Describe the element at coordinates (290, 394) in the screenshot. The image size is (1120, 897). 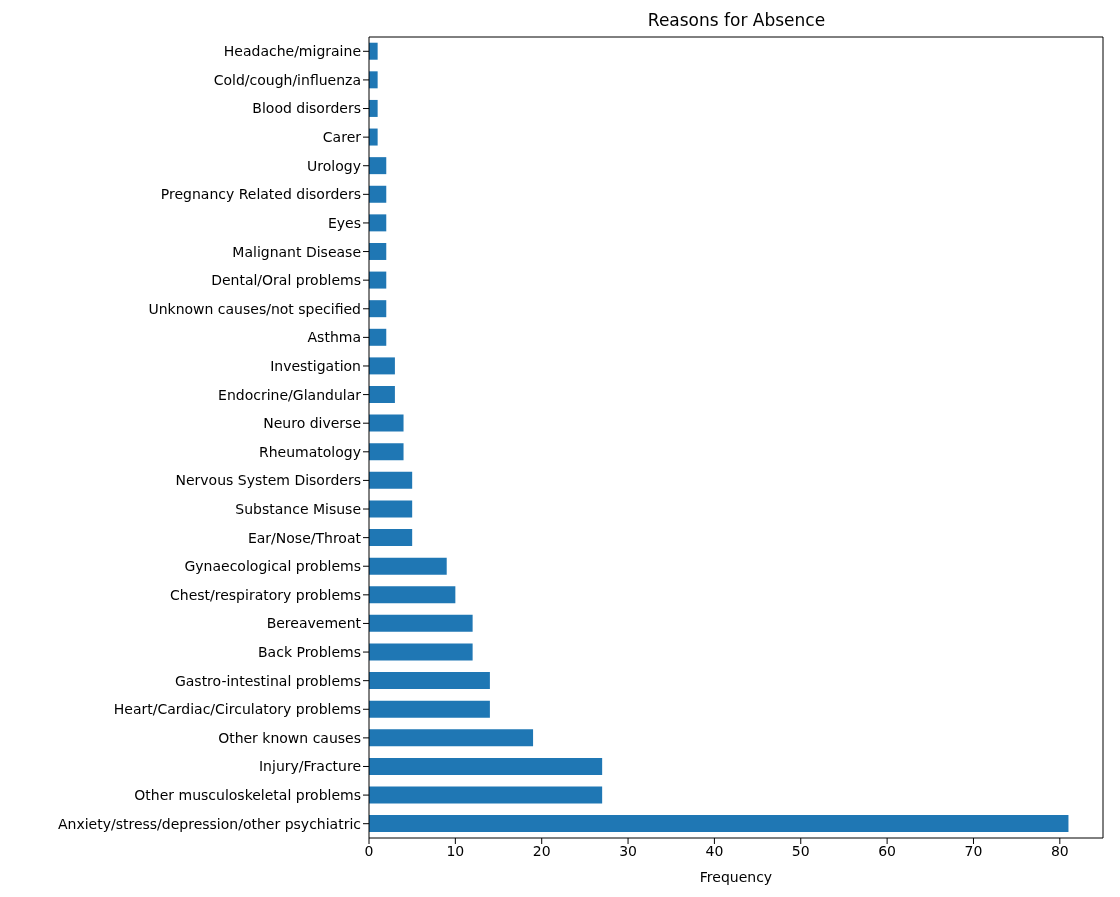
I see `y-tick-label: Endocrine/Glandular` at that location.